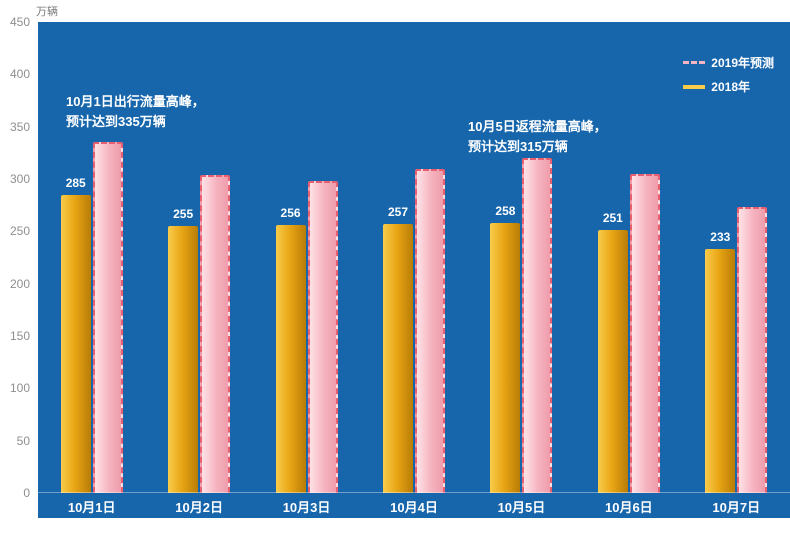 This screenshot has height=533, width=790. I want to click on legend-label: 2018年, so click(730, 87).